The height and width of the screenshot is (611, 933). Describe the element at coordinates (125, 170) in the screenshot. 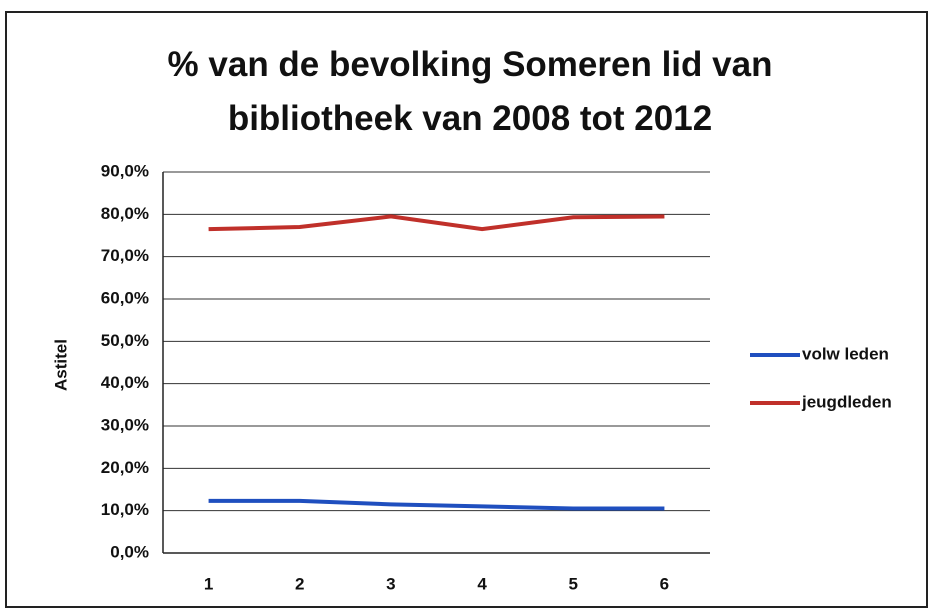

I see `y-tick-label: 90,0%` at that location.